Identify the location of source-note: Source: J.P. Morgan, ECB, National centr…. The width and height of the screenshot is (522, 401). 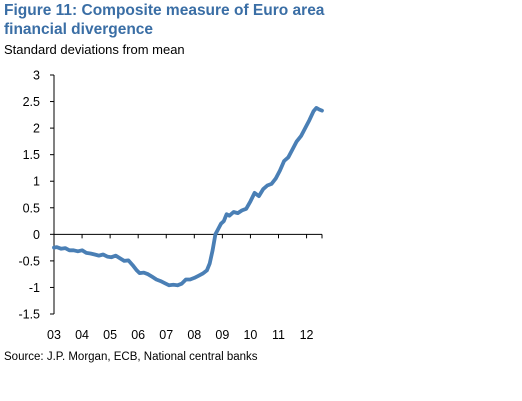
(131, 357).